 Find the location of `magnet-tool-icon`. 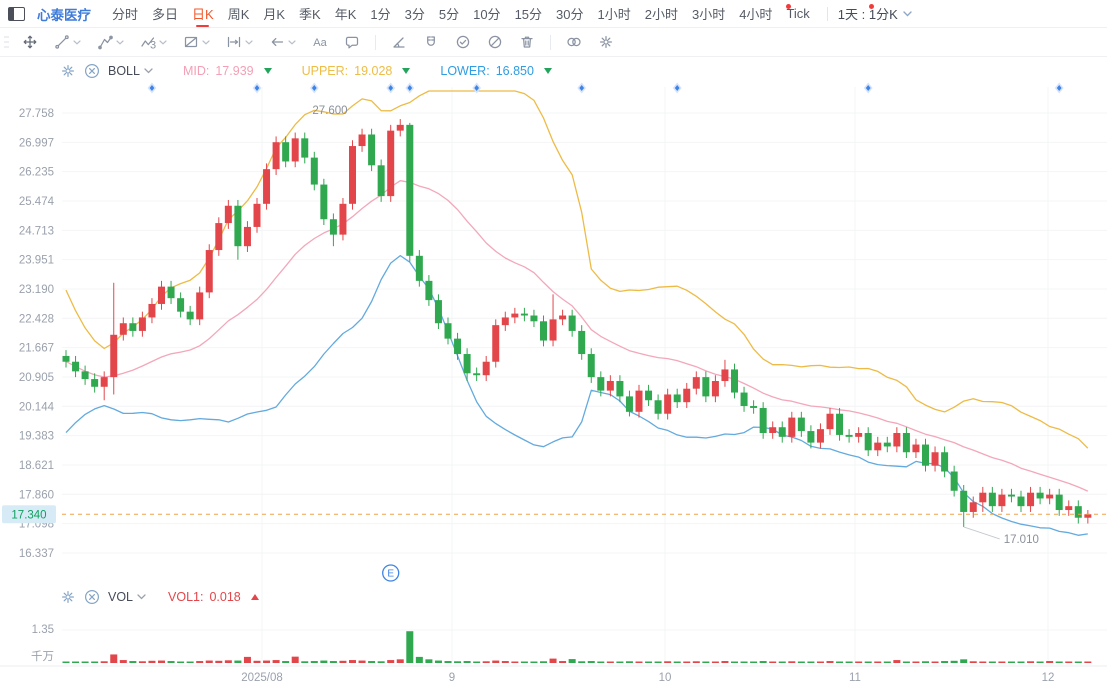

magnet-tool-icon is located at coordinates (431, 42).